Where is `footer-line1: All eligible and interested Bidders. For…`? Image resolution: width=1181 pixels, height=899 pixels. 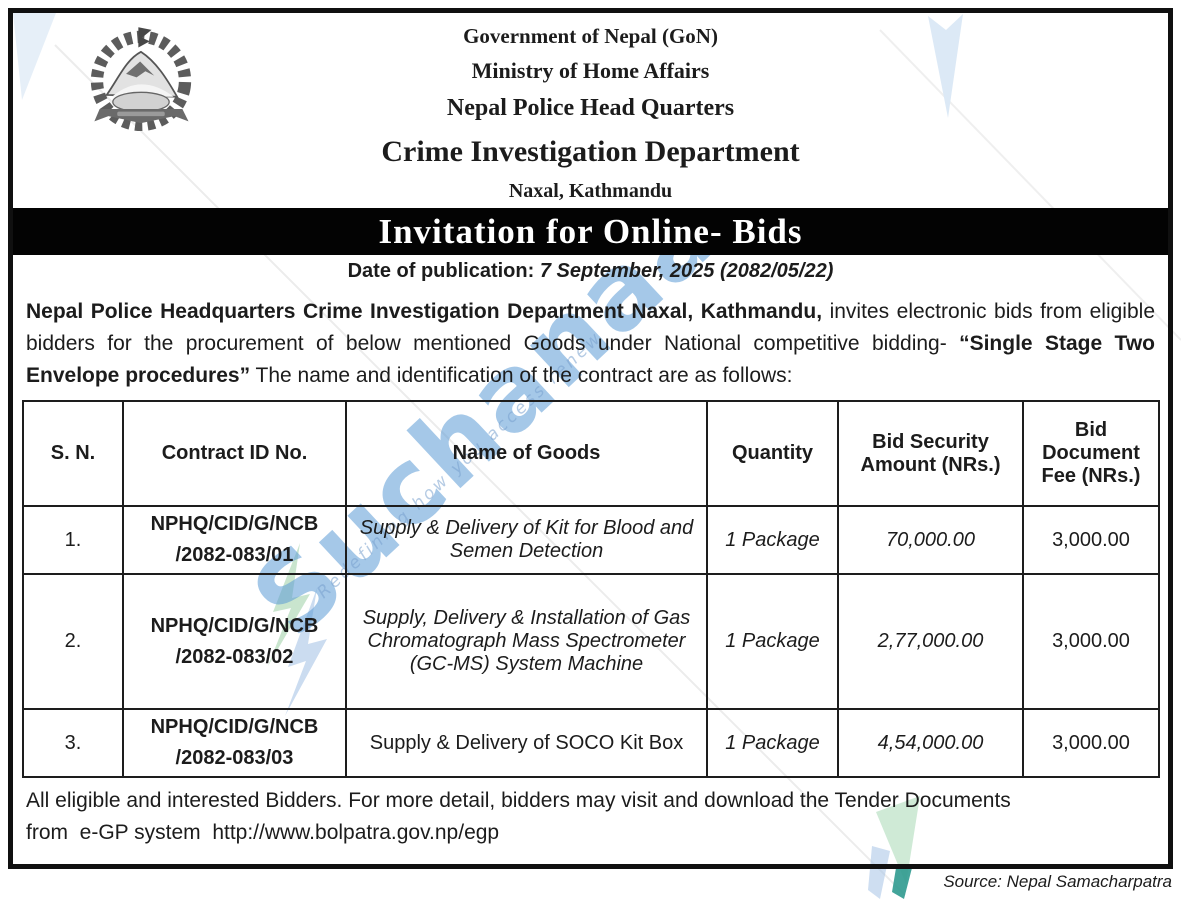 footer-line1: All eligible and interested Bidders. For… is located at coordinates (518, 800).